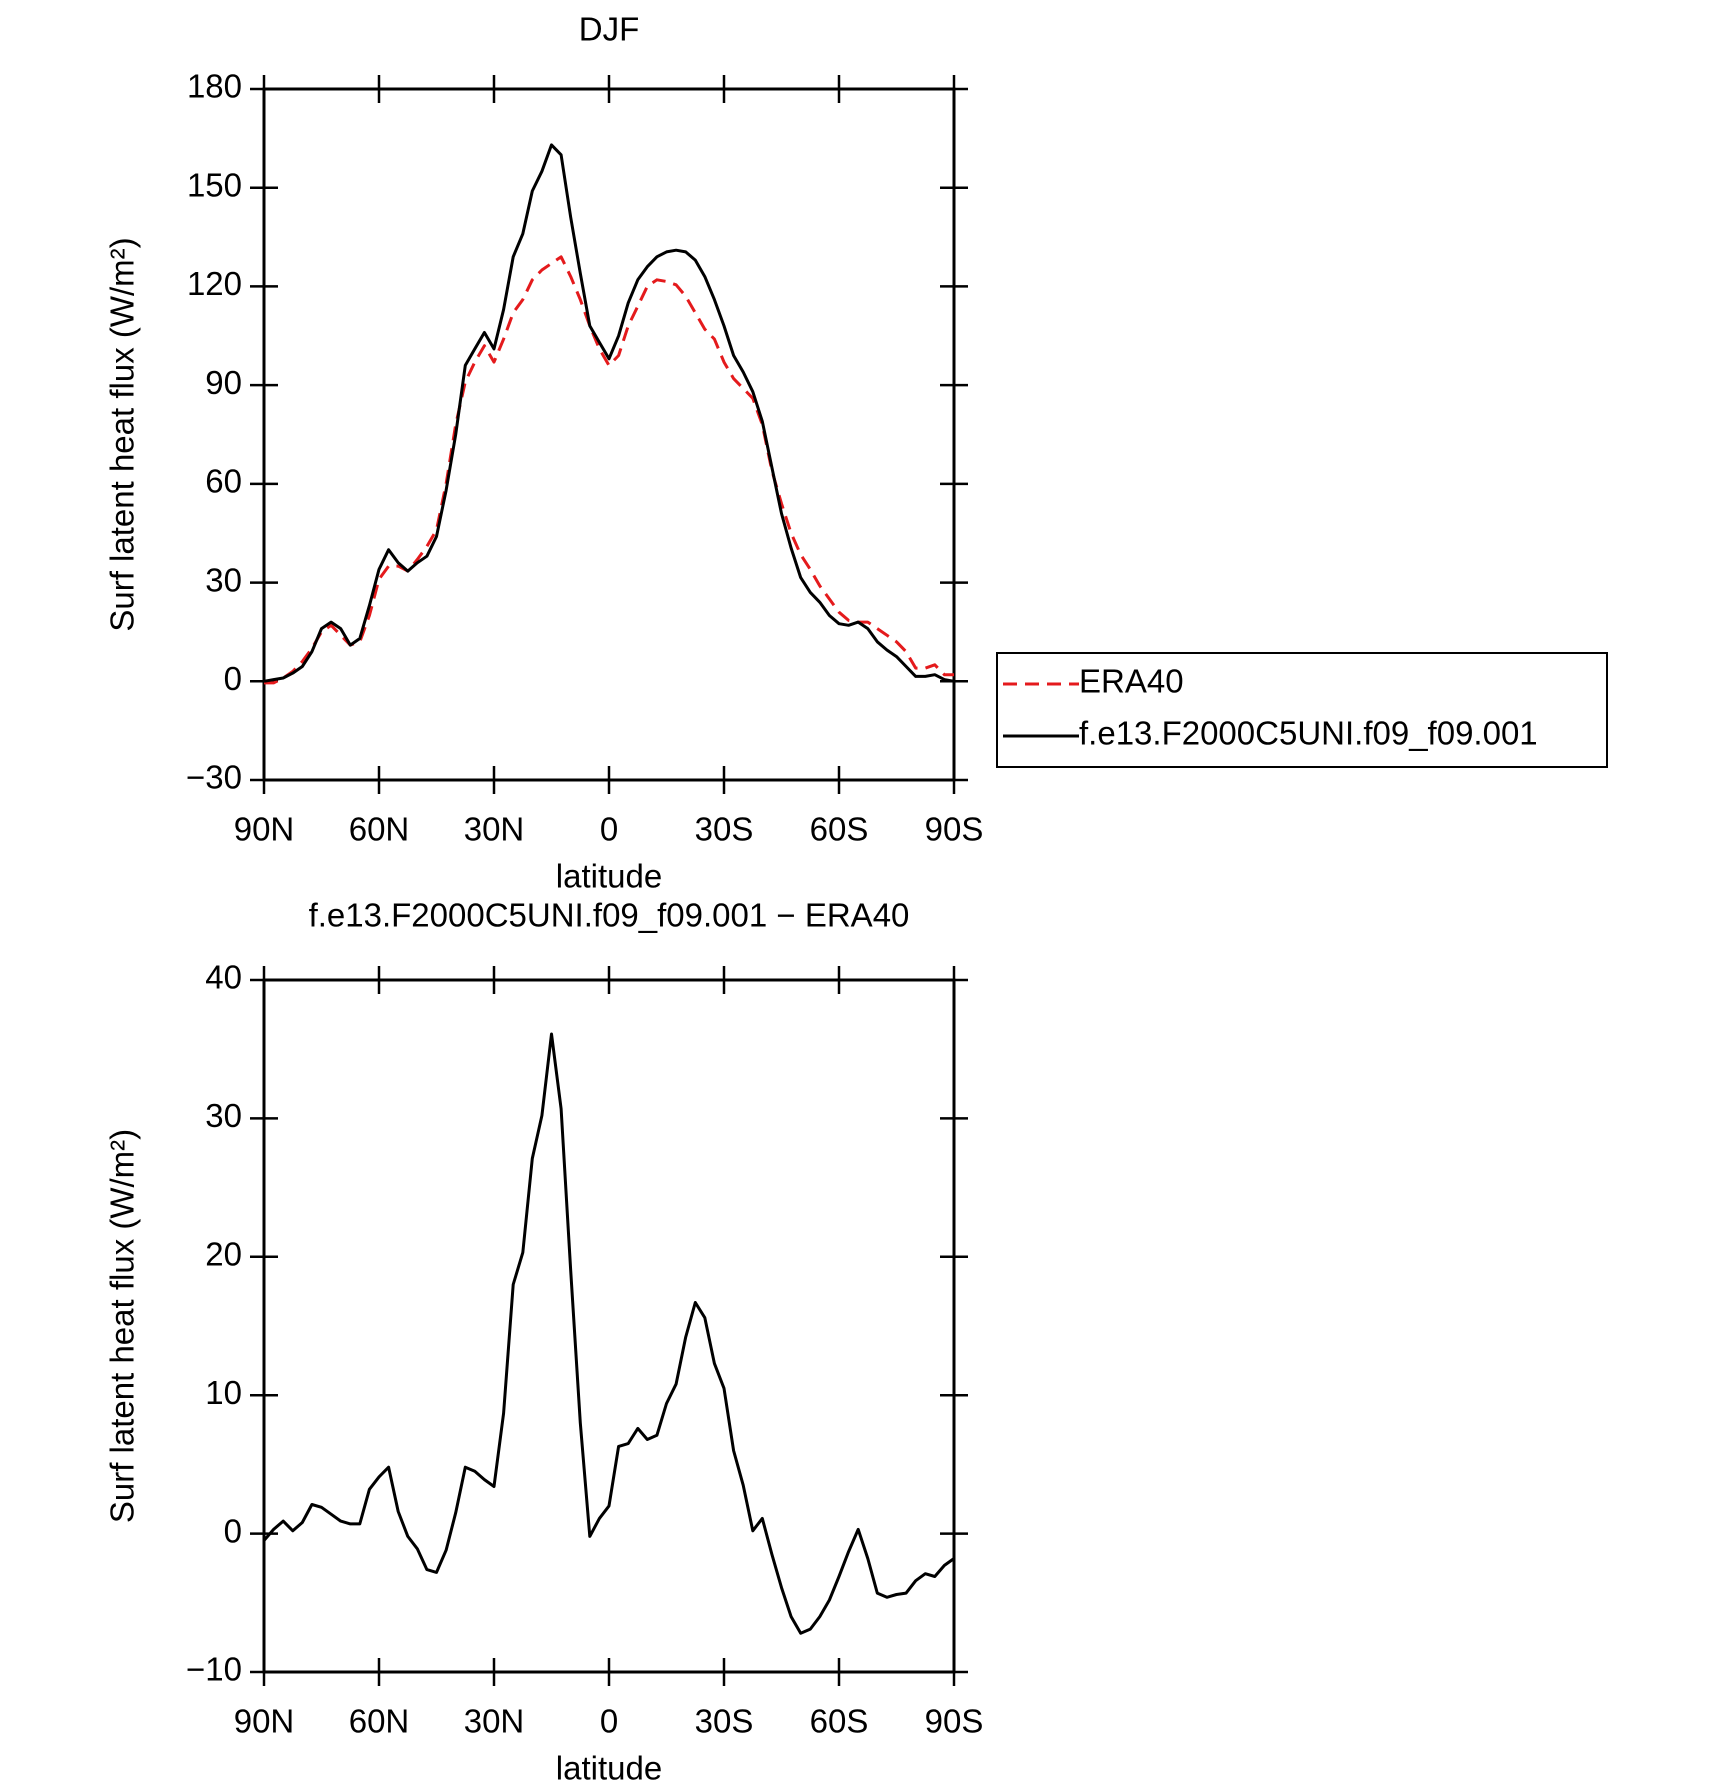 This screenshot has height=1783, width=1710. Describe the element at coordinates (1302, 710) in the screenshot. I see `legend-box` at that location.